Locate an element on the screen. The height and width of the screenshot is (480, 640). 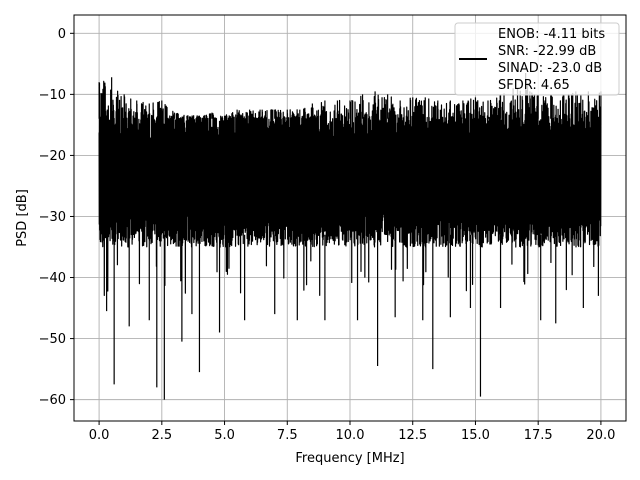
x-tick-label: 10.0 is located at coordinates (350, 435).